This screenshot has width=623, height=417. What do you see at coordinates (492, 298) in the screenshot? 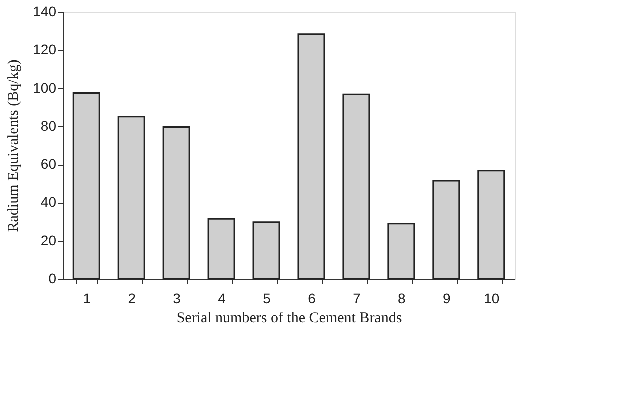
I see `x-tick-label: 10` at bounding box center [492, 298].